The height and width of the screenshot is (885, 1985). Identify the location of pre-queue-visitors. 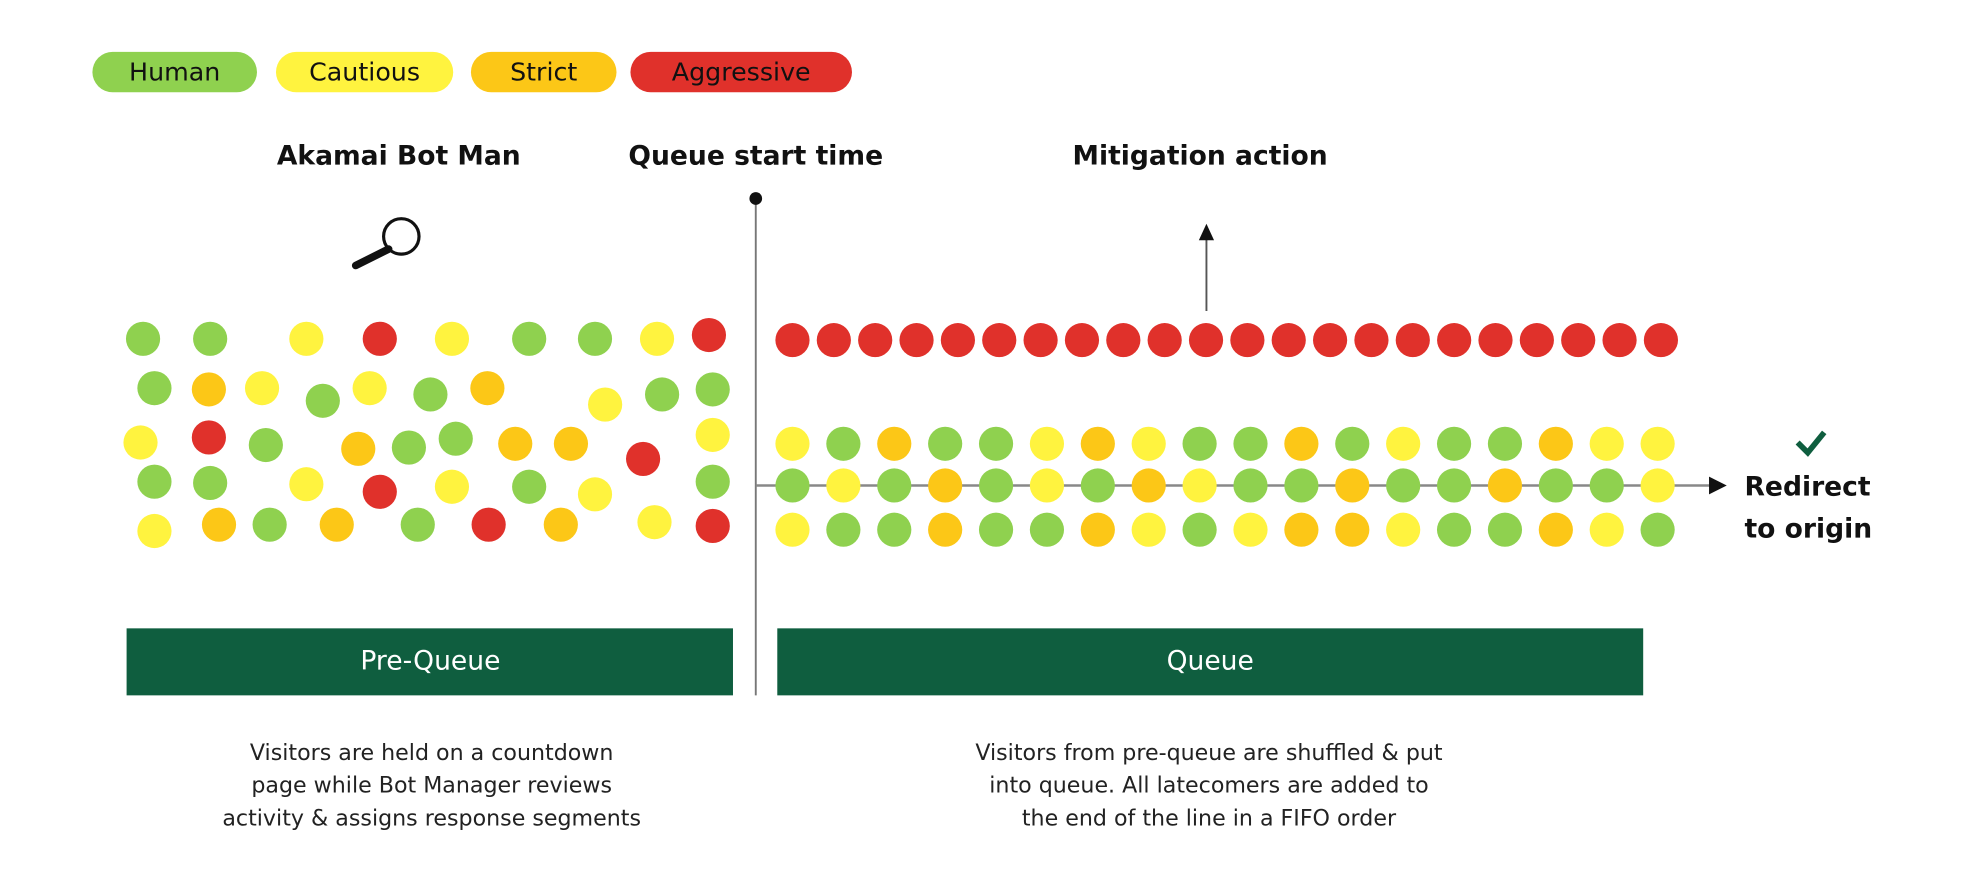
(426, 433).